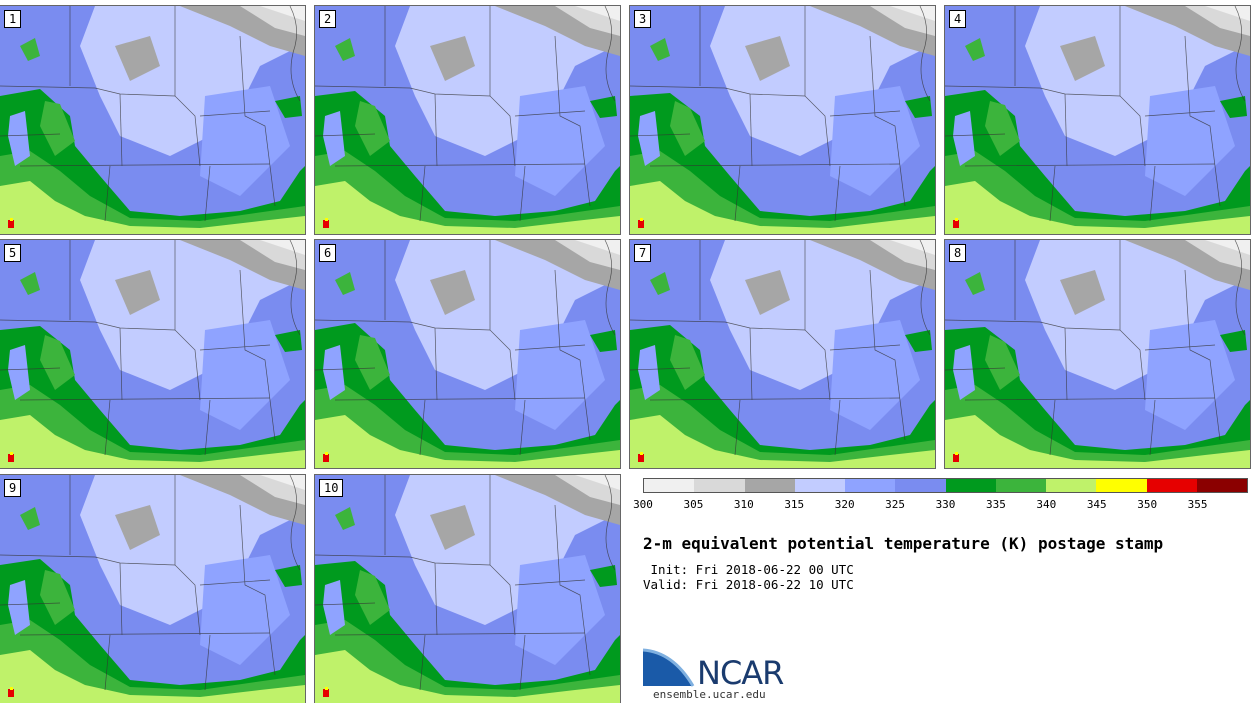  I want to click on colorbar, so click(945, 485).